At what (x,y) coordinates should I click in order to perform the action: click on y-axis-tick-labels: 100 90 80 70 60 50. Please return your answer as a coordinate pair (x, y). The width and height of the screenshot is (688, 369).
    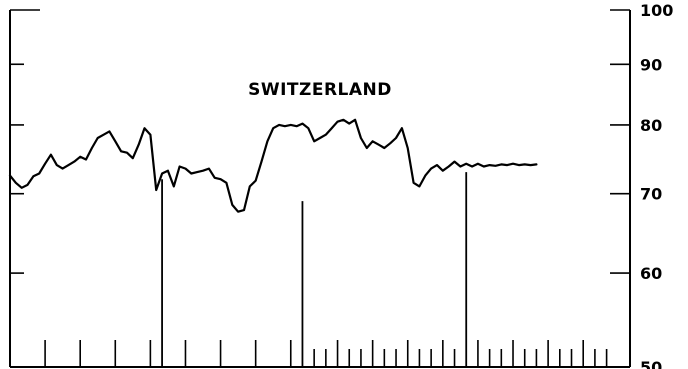
    Looking at the image, I should click on (656, 185).